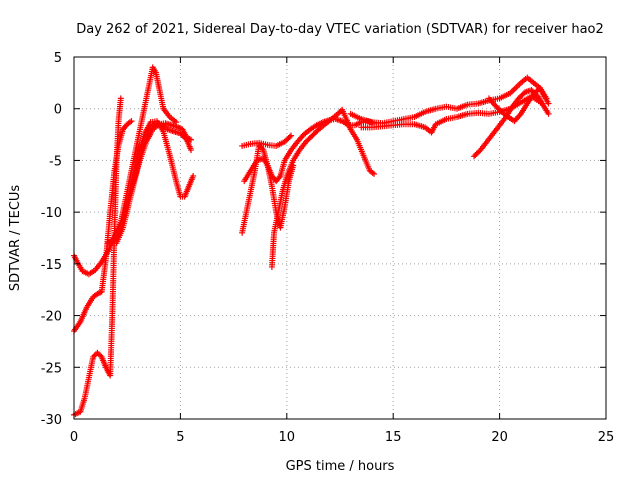  Describe the element at coordinates (51, 265) in the screenshot. I see `y-tick-label: -15` at that location.